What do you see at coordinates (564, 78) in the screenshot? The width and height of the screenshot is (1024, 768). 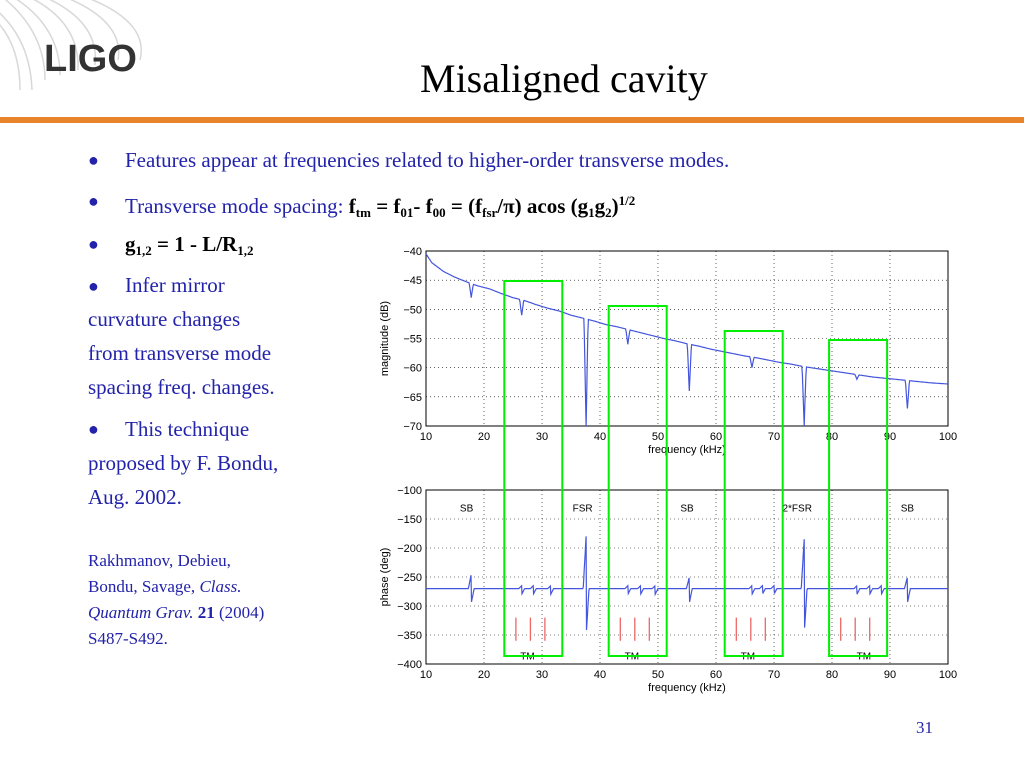 I see `slide-title: Misaligned cavity` at bounding box center [564, 78].